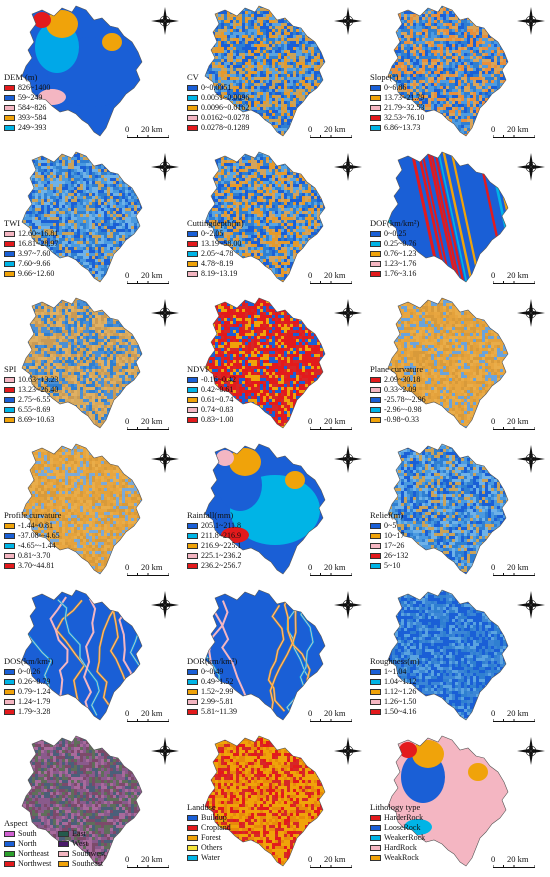 Image resolution: width=550 pixels, height=877 pixels. I want to click on legend-label: 1.24~1.79, so click(34, 702).